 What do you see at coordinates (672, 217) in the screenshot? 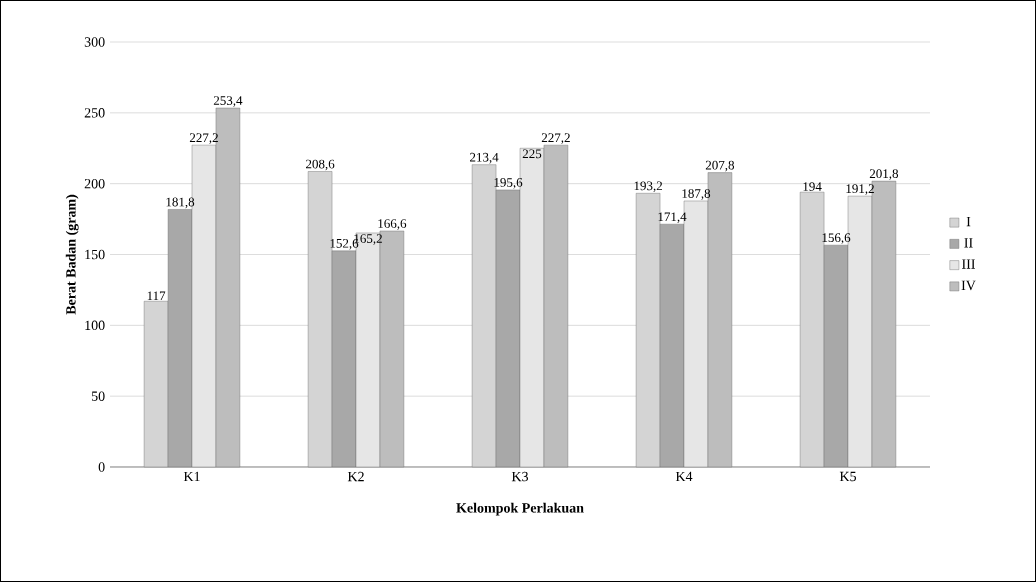
I see `data-label: 171,4` at bounding box center [672, 217].